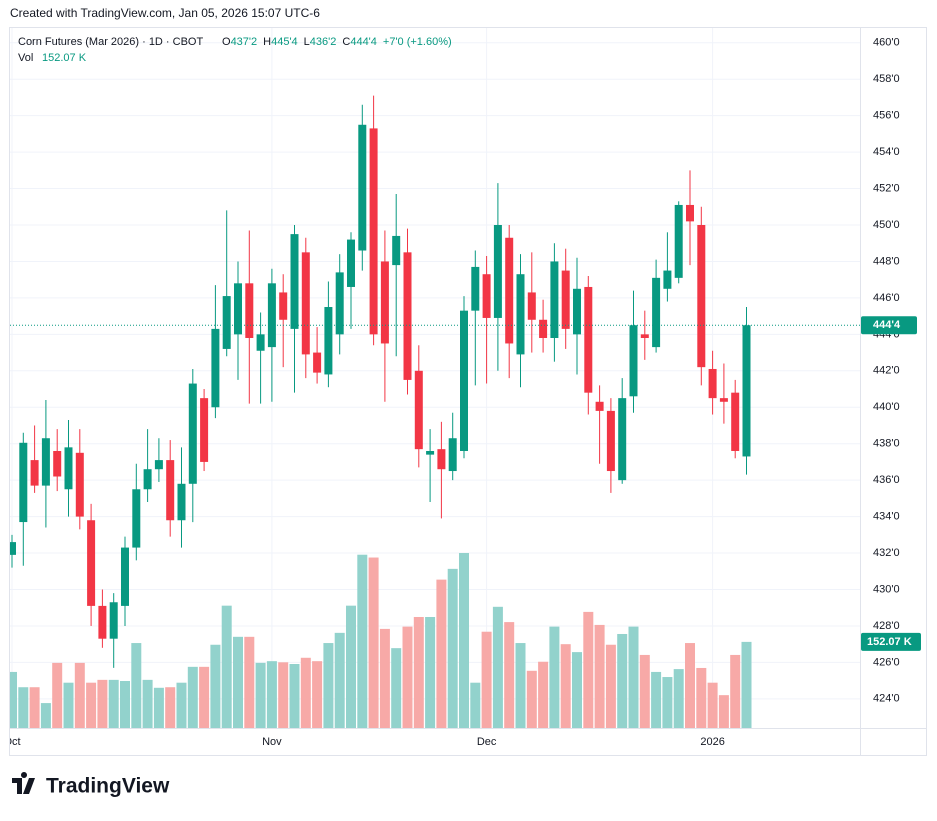  Describe the element at coordinates (886, 553) in the screenshot. I see `y-tick-label: 432'0` at that location.